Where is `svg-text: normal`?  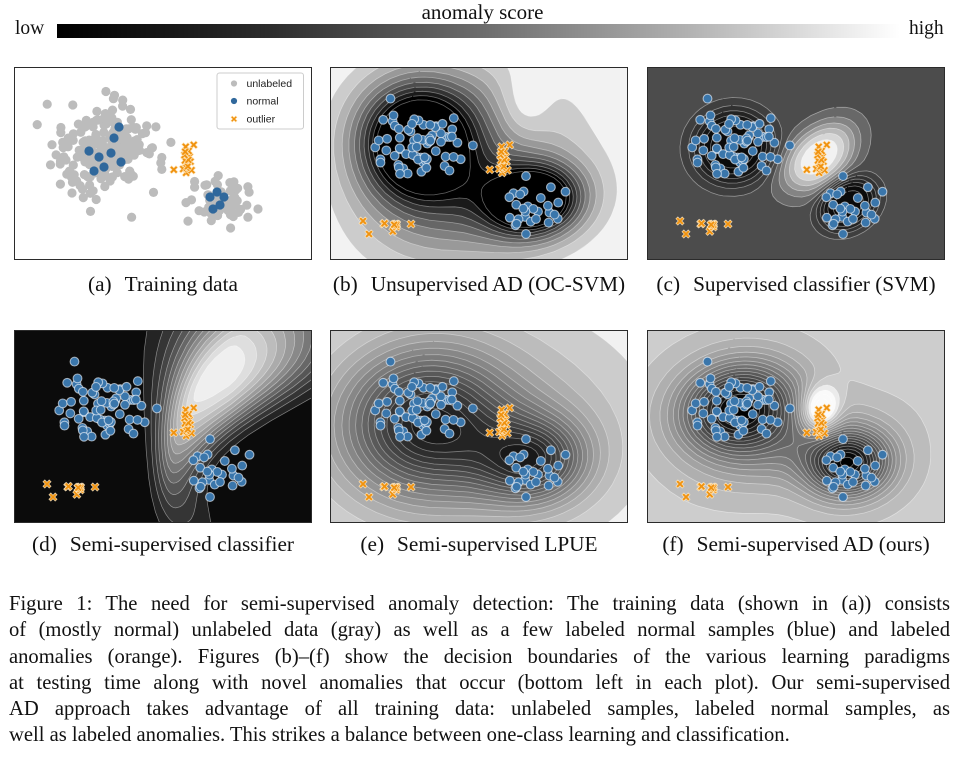 svg-text: normal is located at coordinates (263, 102).